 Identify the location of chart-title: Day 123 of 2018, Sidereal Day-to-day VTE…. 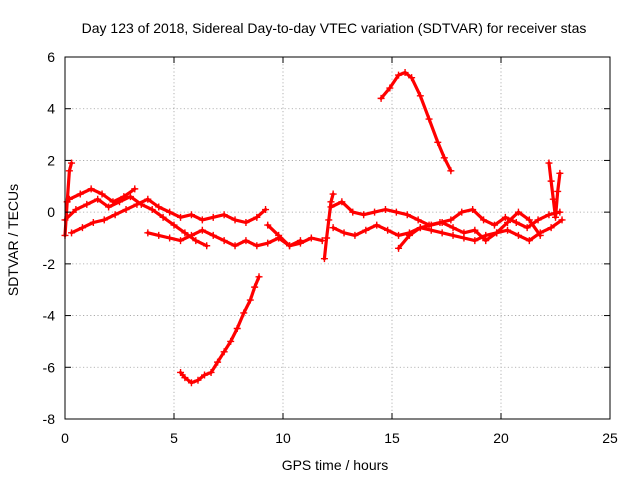
(334, 28).